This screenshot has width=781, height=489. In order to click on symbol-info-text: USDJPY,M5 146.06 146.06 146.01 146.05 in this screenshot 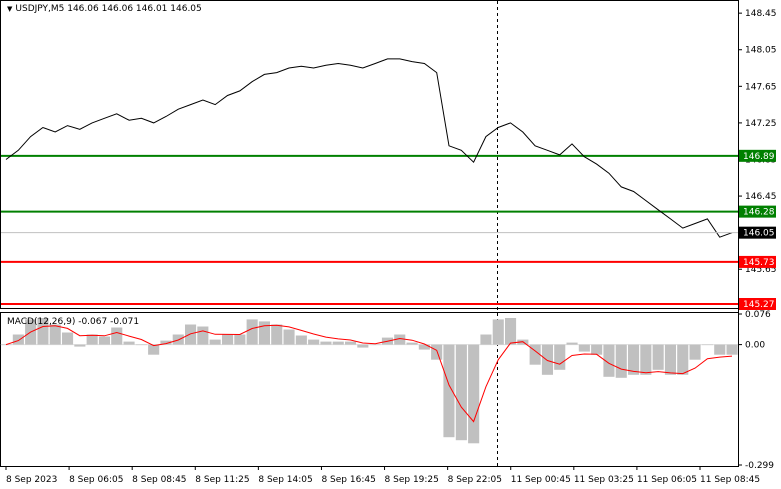, I will do `click(108, 9)`.